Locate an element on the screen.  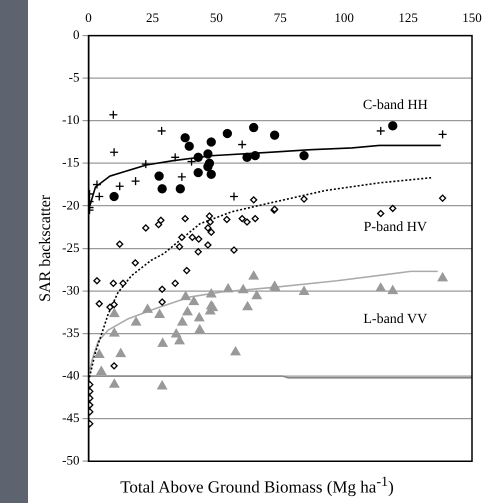
y-tick-label: -35 is located at coordinates (71, 332).